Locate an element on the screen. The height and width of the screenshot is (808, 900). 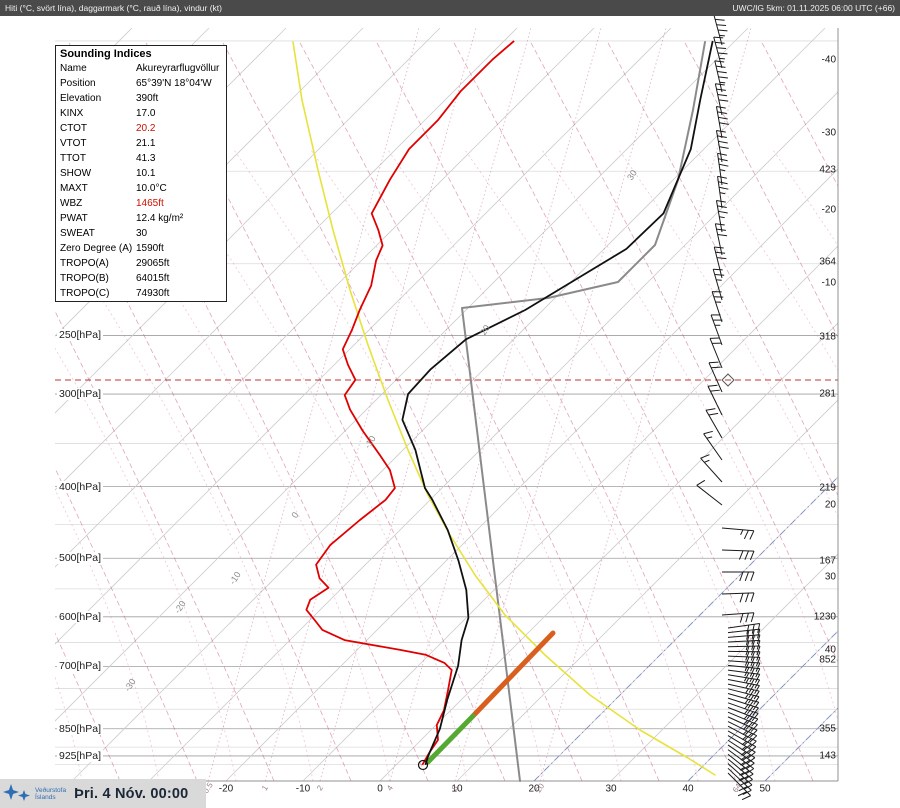
indices-row: SWEAT 30 is located at coordinates (141, 233).